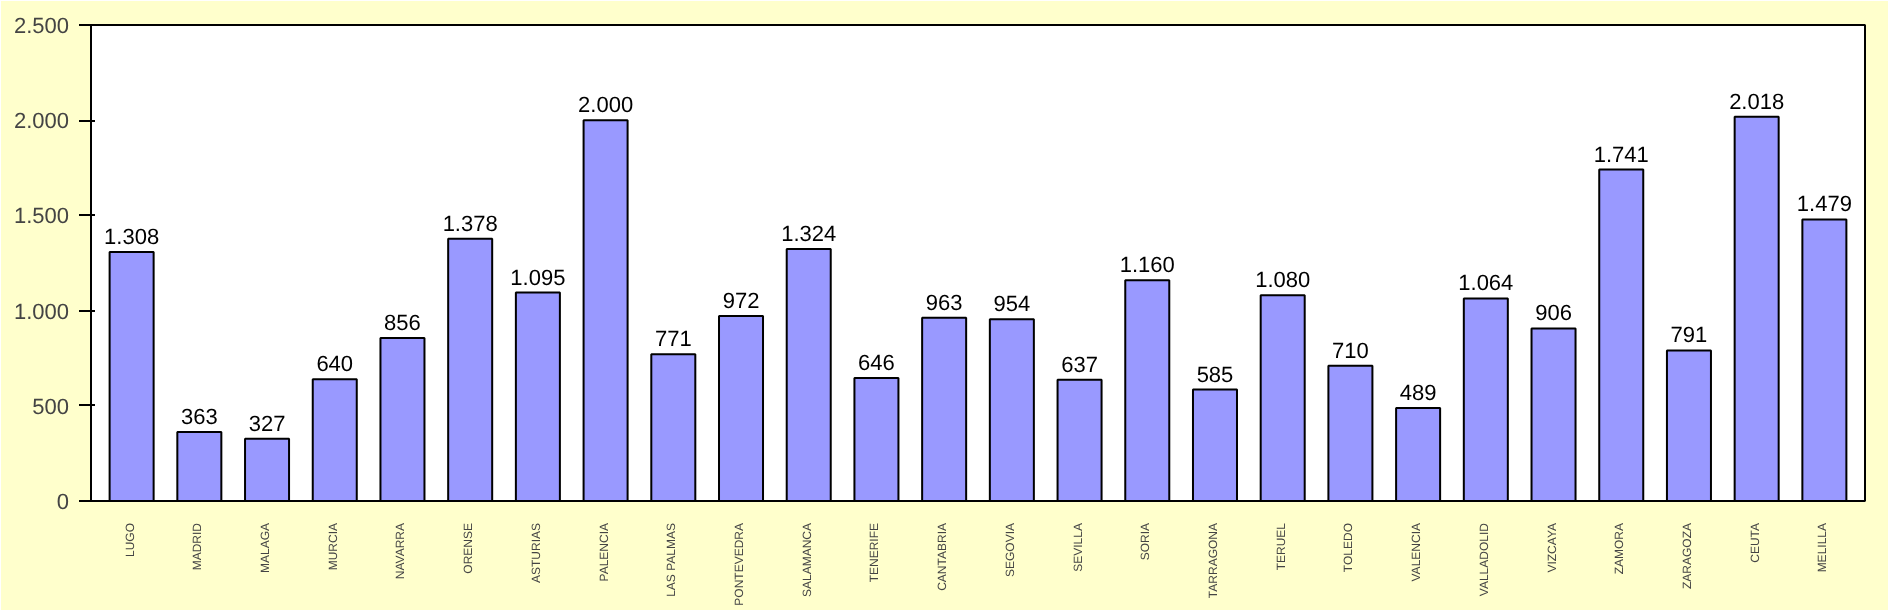 The height and width of the screenshot is (610, 1888). What do you see at coordinates (1012, 305) in the screenshot?
I see `data-label: 954` at bounding box center [1012, 305].